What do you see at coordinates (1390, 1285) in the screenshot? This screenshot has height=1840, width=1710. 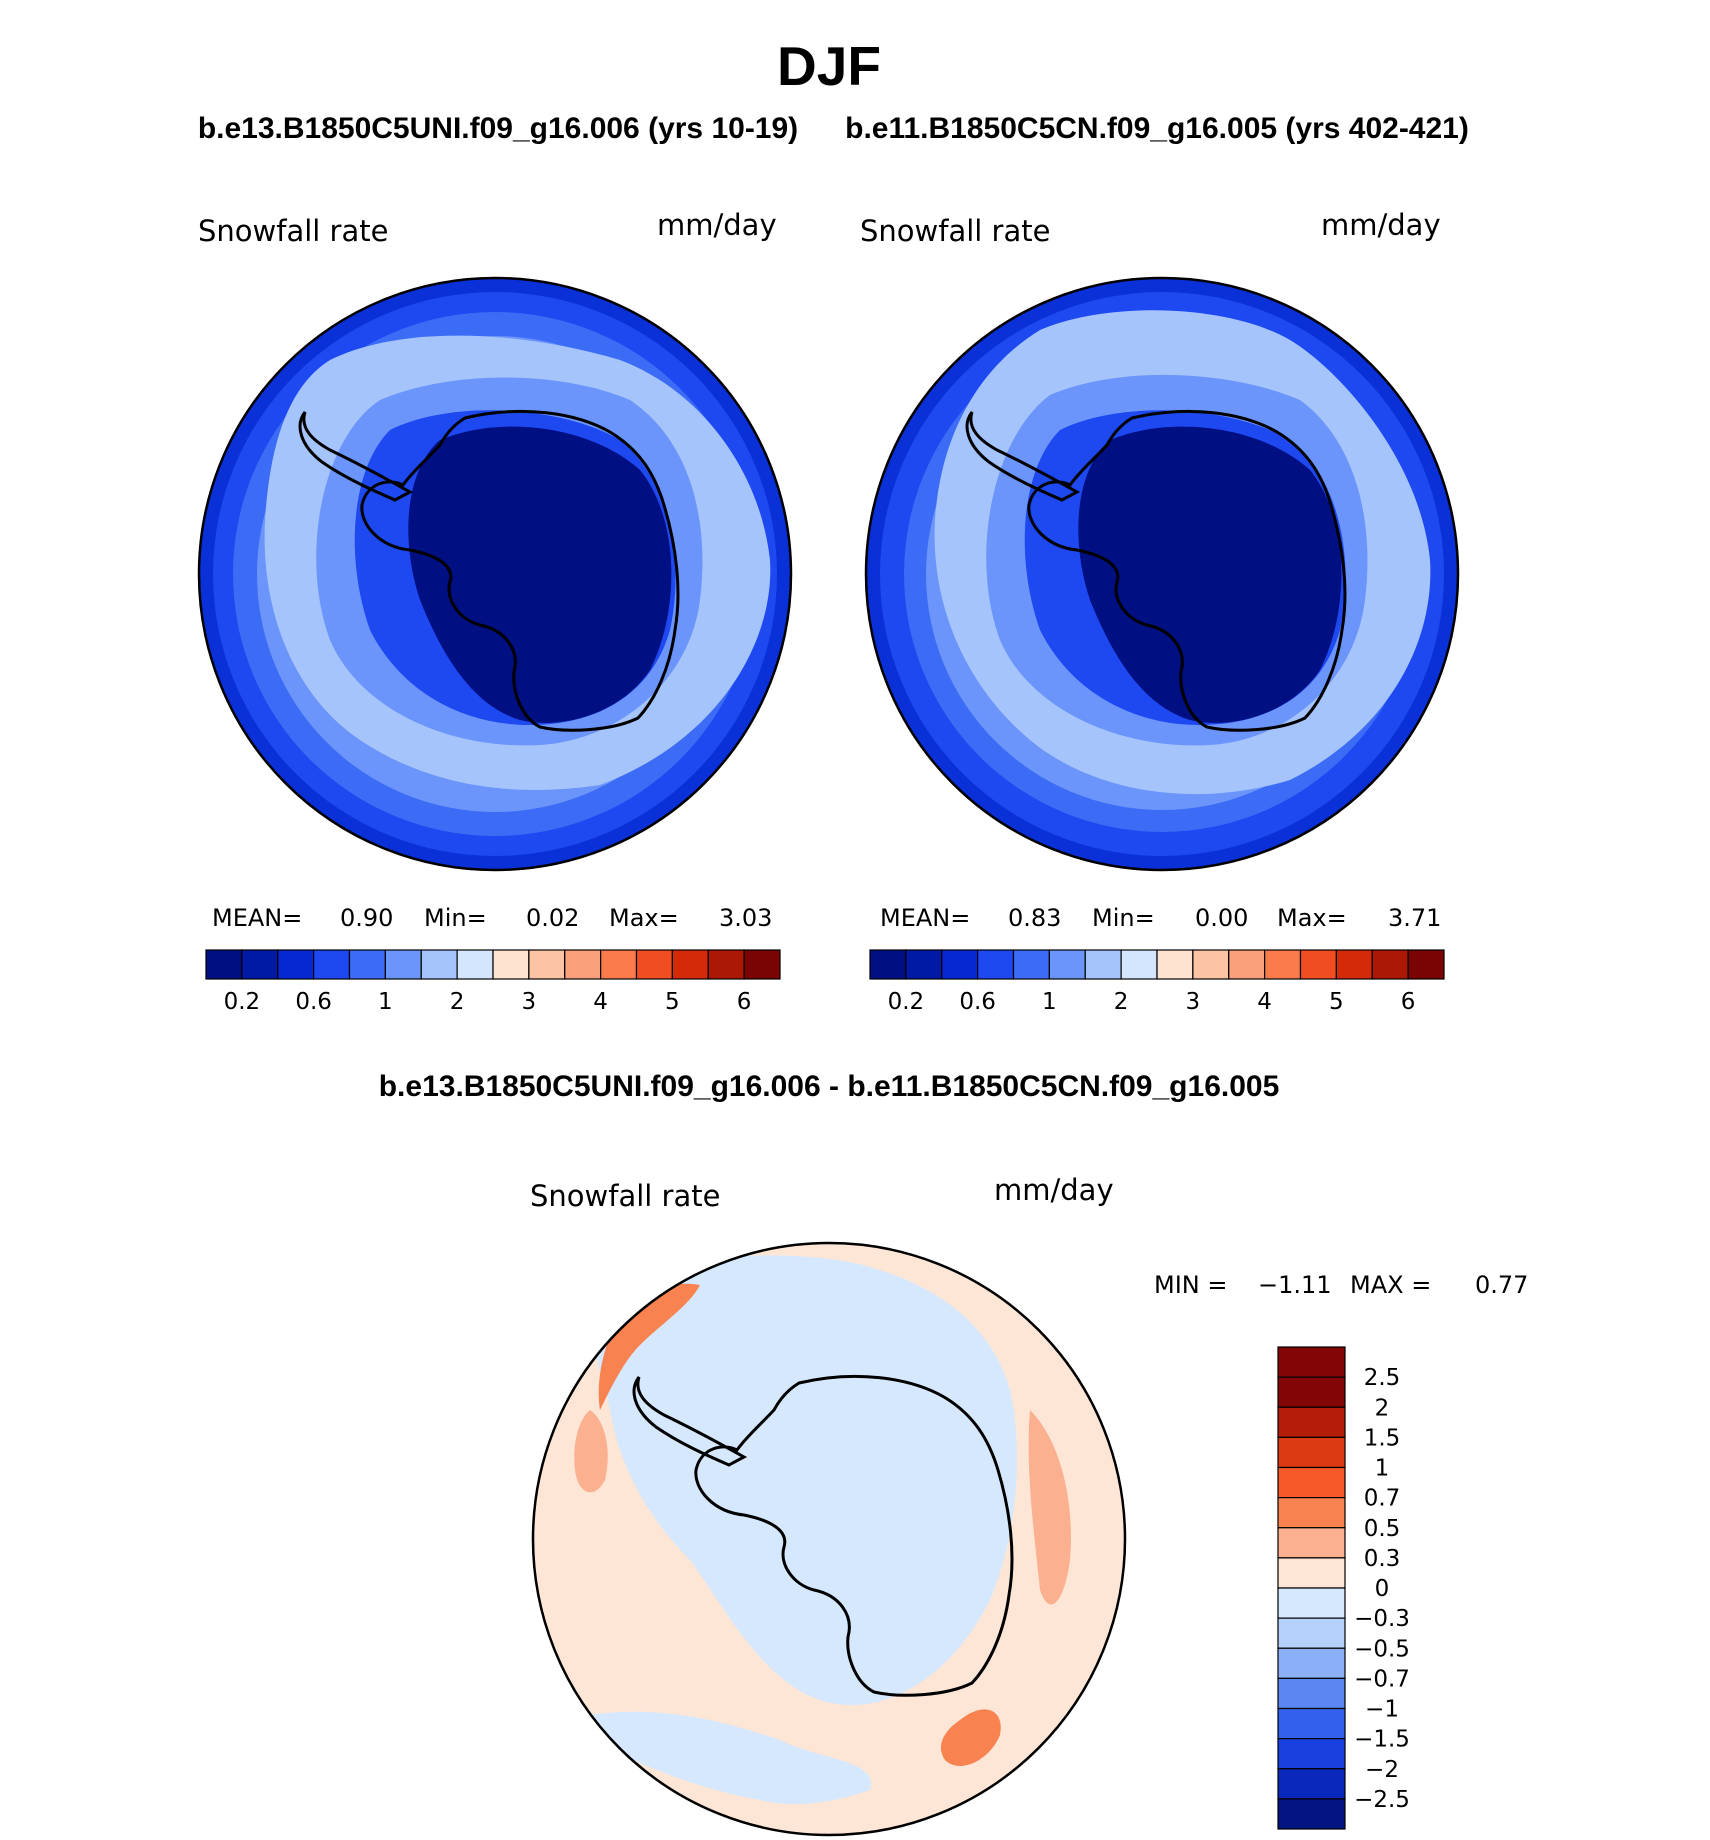 I see `panel-3-max-label: MAX =` at bounding box center [1390, 1285].